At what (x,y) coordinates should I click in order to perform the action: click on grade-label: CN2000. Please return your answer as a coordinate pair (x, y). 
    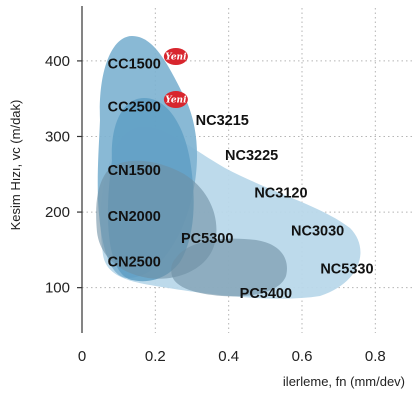
    Looking at the image, I should click on (134, 217).